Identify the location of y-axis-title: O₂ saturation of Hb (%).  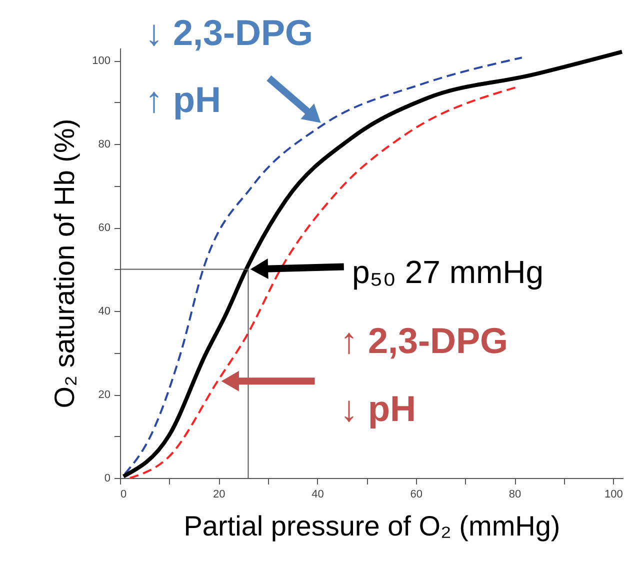
(64, 263).